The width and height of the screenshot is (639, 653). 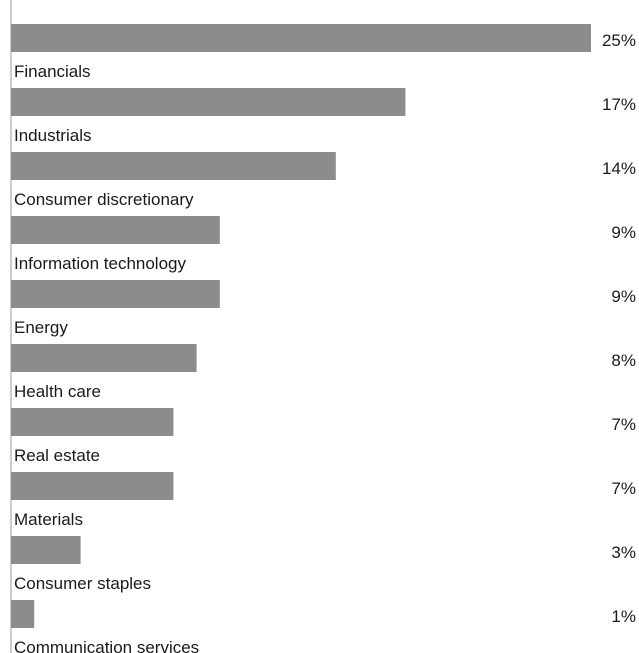 What do you see at coordinates (623, 616) in the screenshot?
I see `value-label-communication-services: 1%` at bounding box center [623, 616].